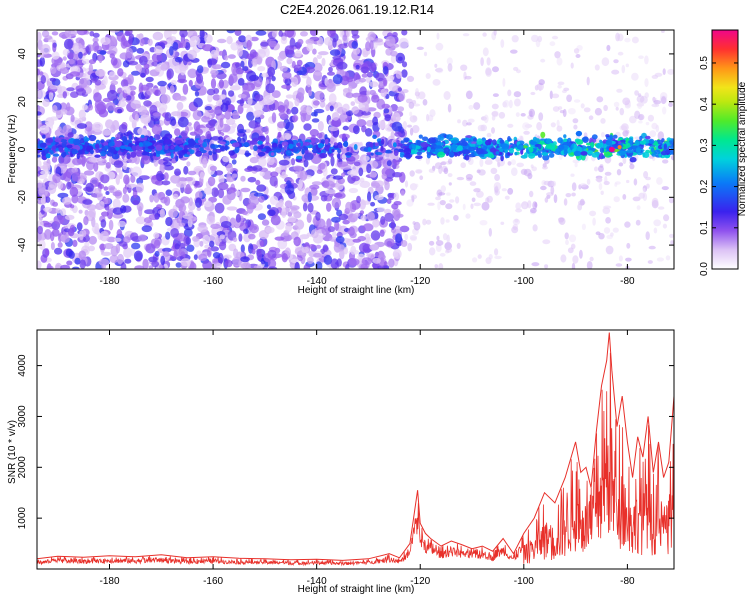  What do you see at coordinates (718, 166) in the screenshot?
I see `colorbar-ticks: 0.0 0.1 0.2 0.3 0.4 0.5` at bounding box center [718, 166].